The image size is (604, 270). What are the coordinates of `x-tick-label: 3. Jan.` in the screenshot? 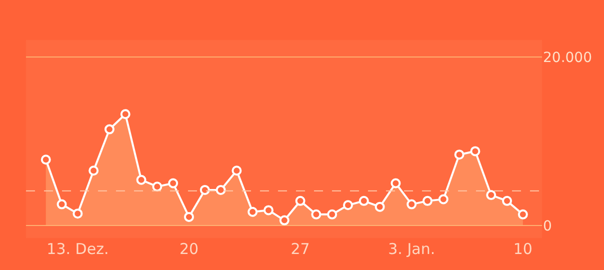 It's located at (412, 249).